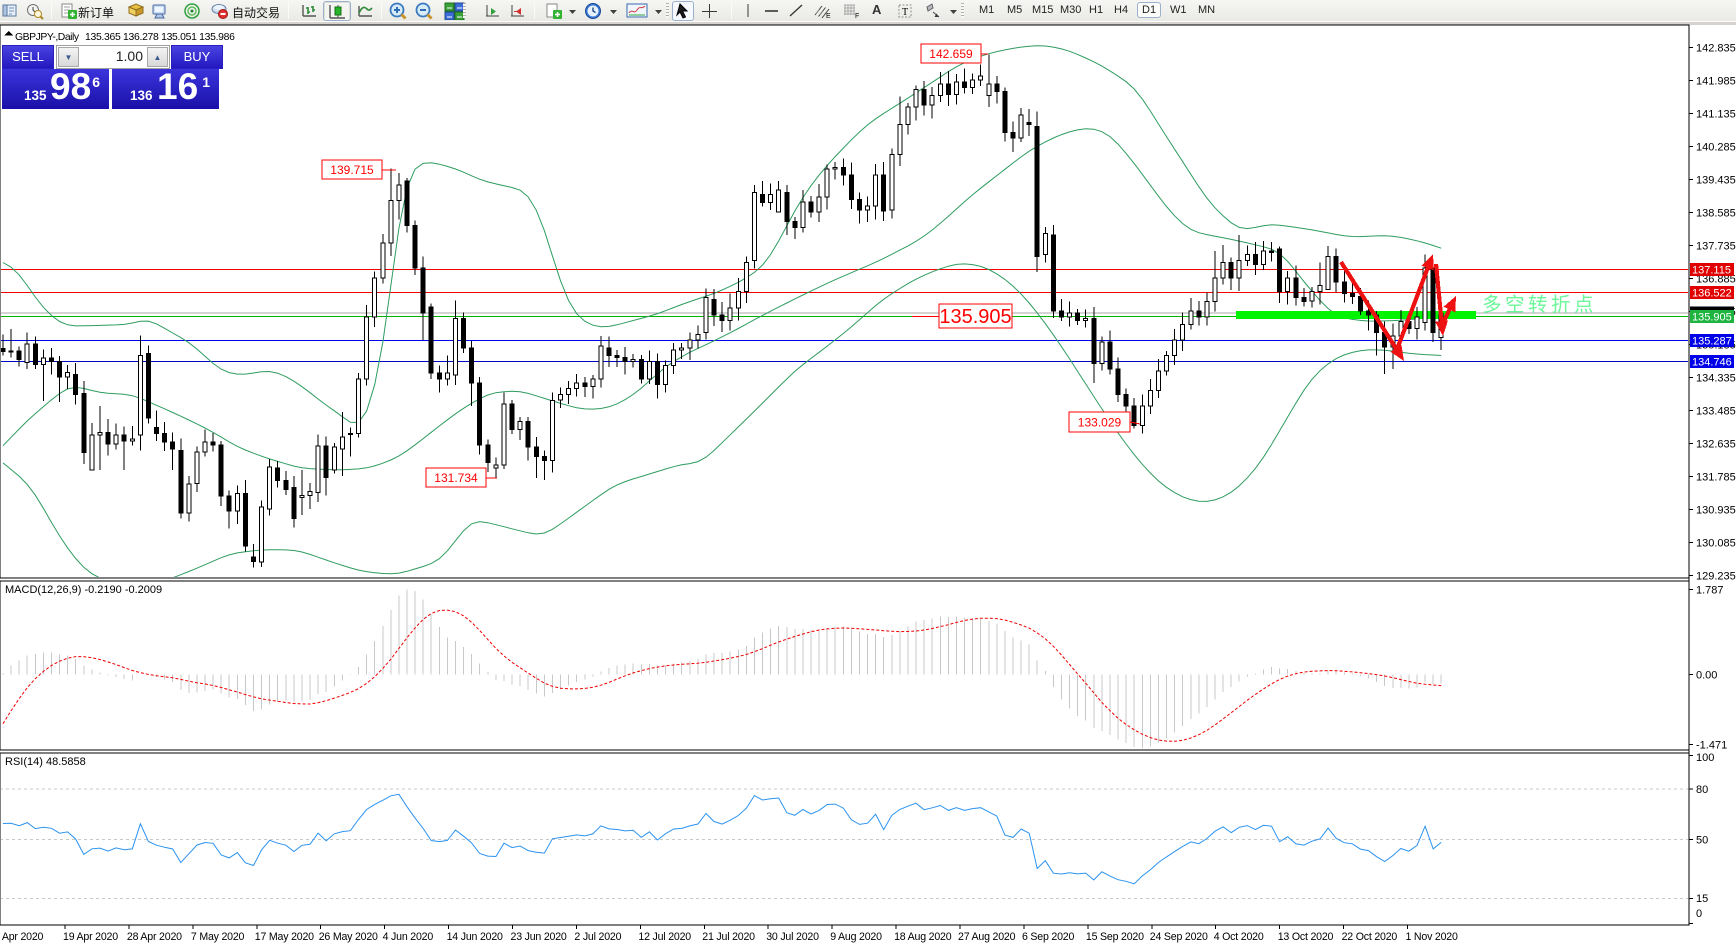 Image resolution: width=1736 pixels, height=943 pixels. I want to click on svg-text: E, so click(828, 16).